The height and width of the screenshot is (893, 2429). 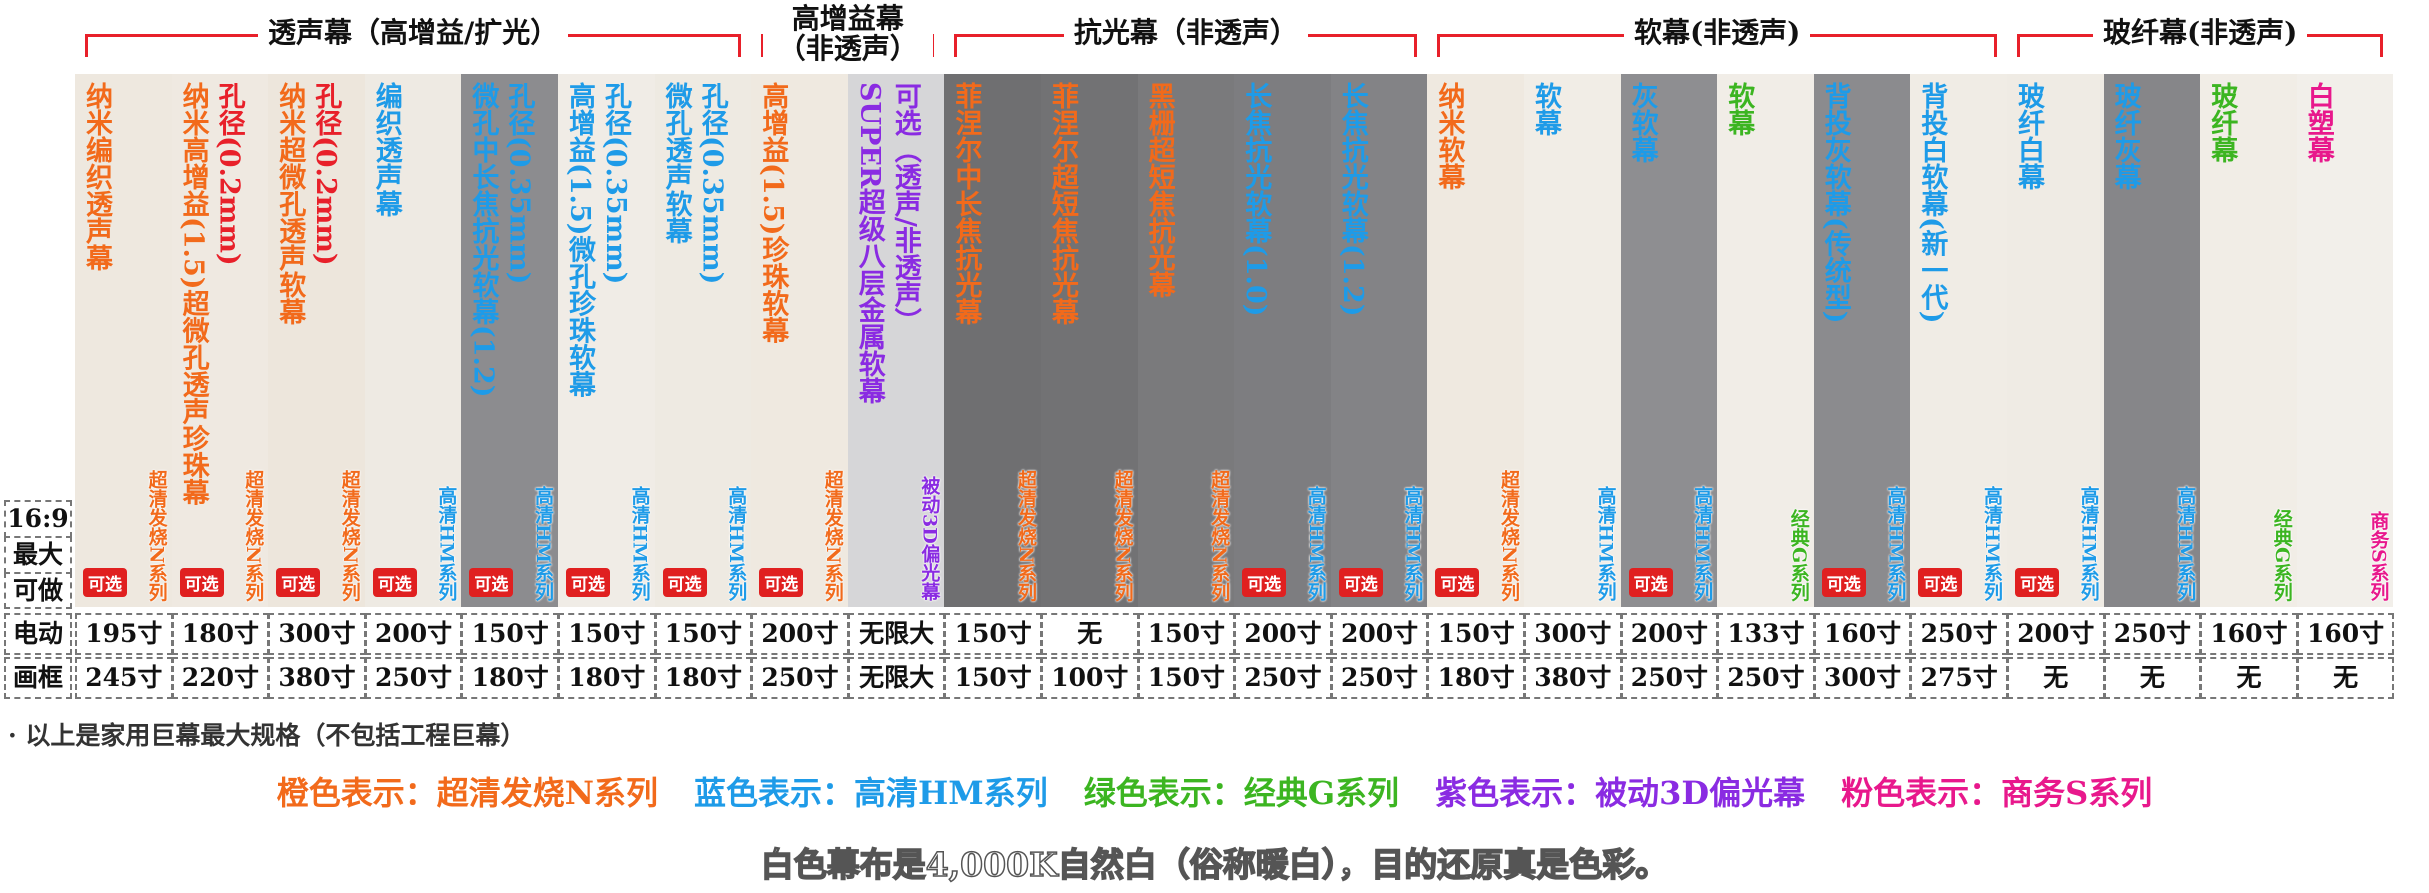 I want to click on screen-swatch: 灰软幕 高清HM系列 可选, so click(x=1669, y=340).